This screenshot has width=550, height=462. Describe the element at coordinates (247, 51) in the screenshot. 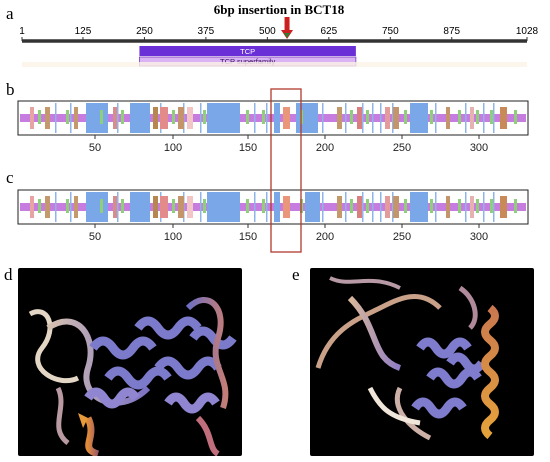

I see `tcp-domain-bar` at that location.